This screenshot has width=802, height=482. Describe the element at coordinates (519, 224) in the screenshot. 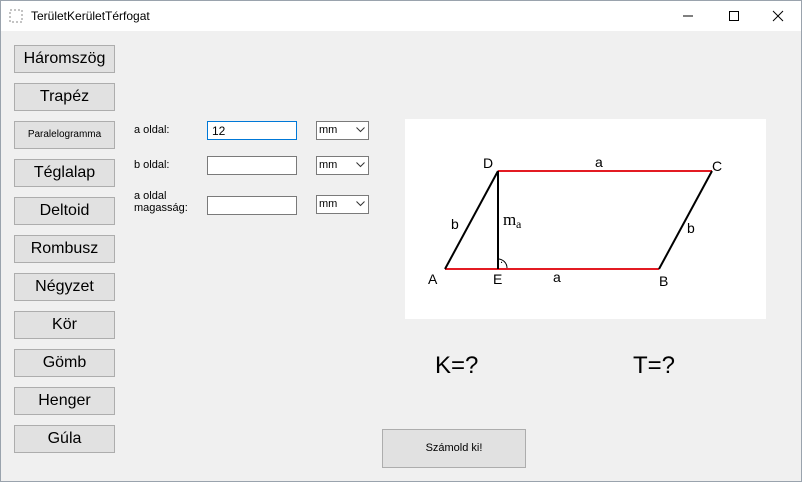

I see `height-subscript: a` at that location.